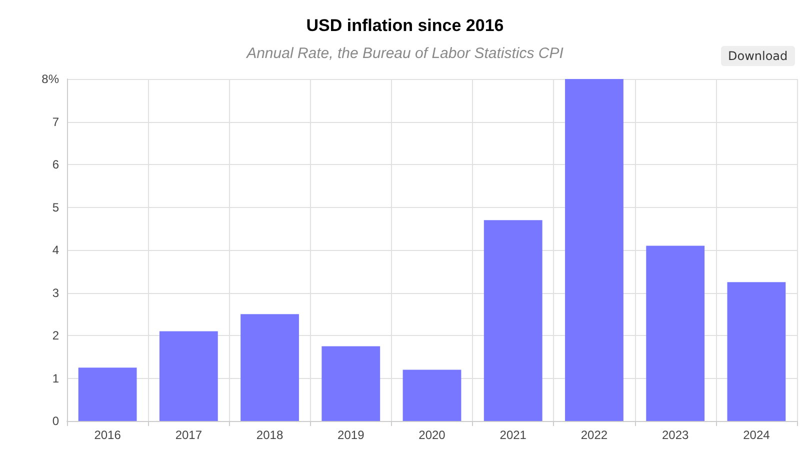  I want to click on y-tick-label: 8%, so click(51, 79).